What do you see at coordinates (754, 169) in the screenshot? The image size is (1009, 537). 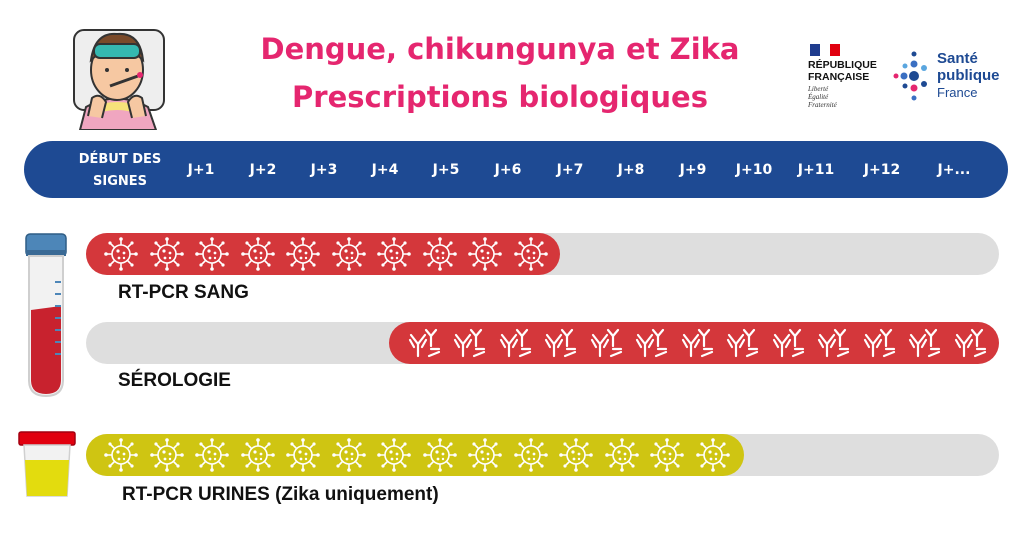 I see `timeline-day-10: J+10` at bounding box center [754, 169].